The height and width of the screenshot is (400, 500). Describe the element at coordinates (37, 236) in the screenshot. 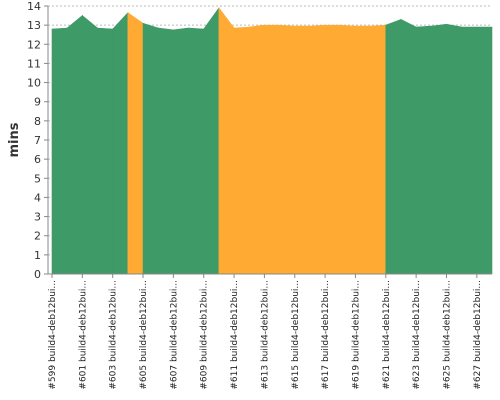

I see `y-tick-label: 2` at that location.